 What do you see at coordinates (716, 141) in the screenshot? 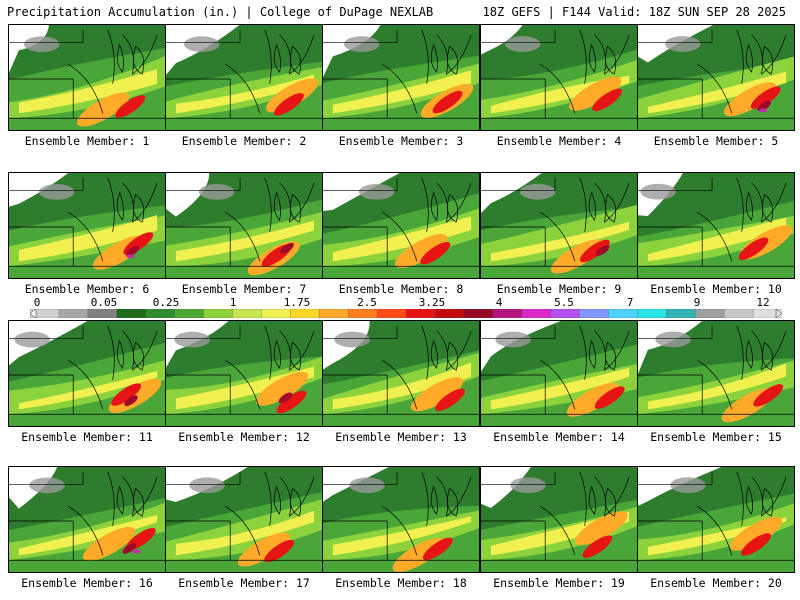
I see `member-caption-5: Ensemble Member: 5` at bounding box center [716, 141].